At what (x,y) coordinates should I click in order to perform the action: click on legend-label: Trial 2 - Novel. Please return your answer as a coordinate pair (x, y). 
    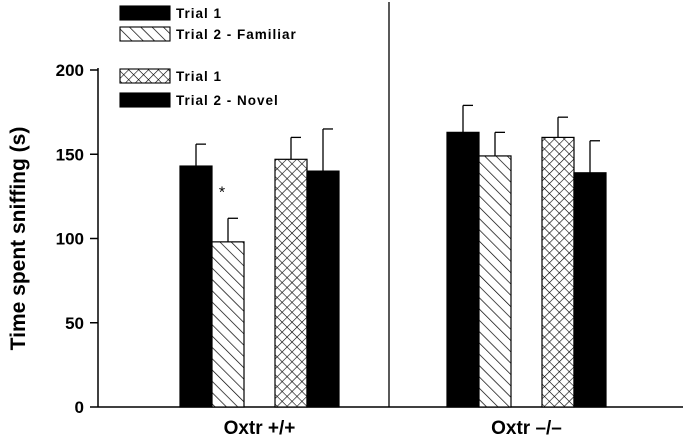
    Looking at the image, I should click on (227, 100).